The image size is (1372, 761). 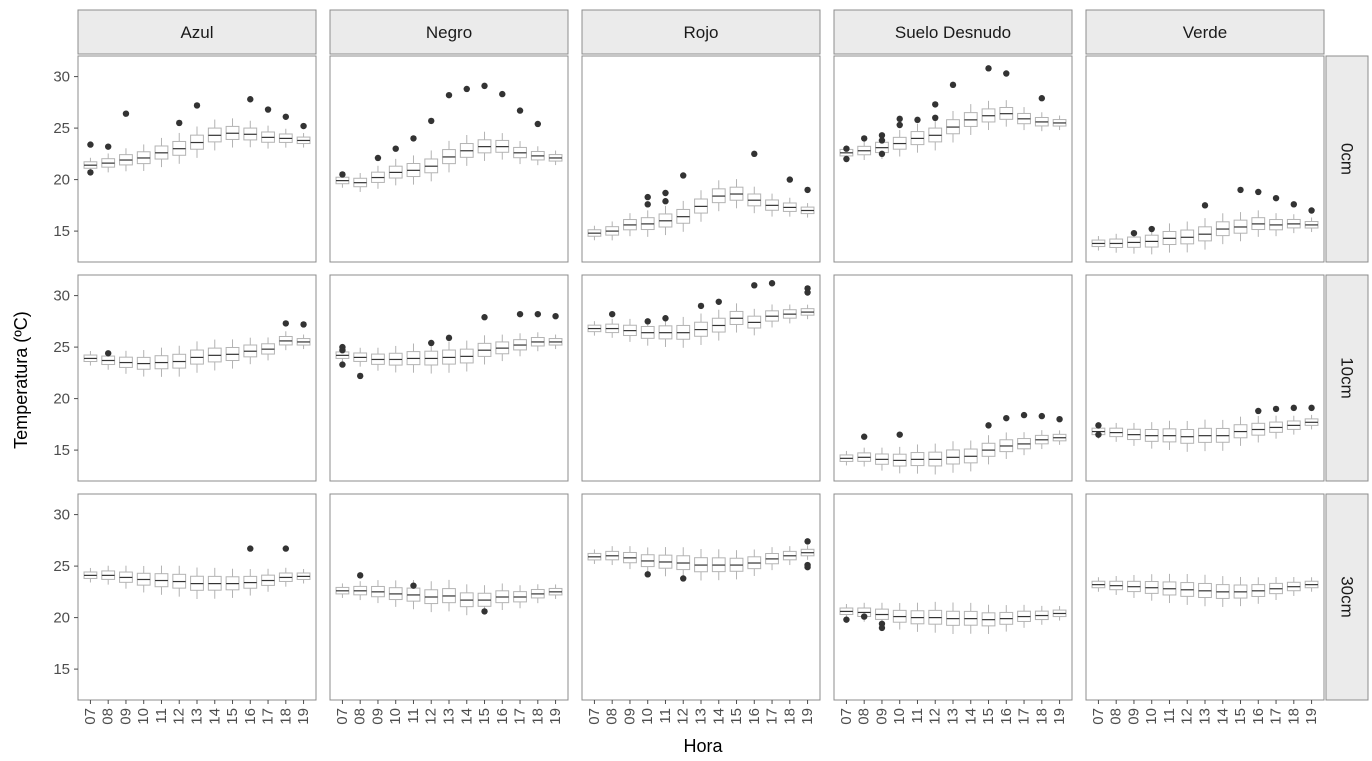 What do you see at coordinates (1205, 378) in the screenshot?
I see `panel-10cm-verde` at bounding box center [1205, 378].